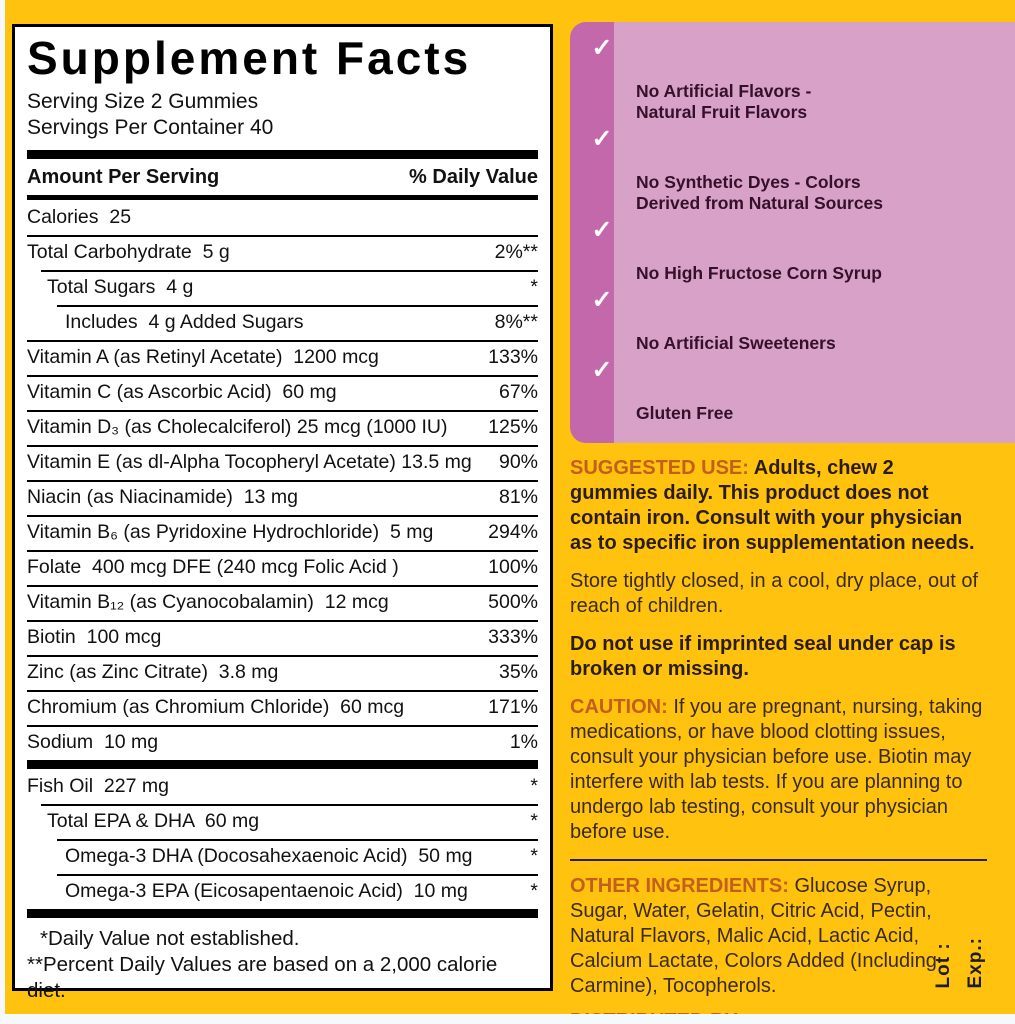 The image size is (1015, 1024). Describe the element at coordinates (94, 636) in the screenshot. I see `nutrient-name: Biotin 100 mcg` at that location.